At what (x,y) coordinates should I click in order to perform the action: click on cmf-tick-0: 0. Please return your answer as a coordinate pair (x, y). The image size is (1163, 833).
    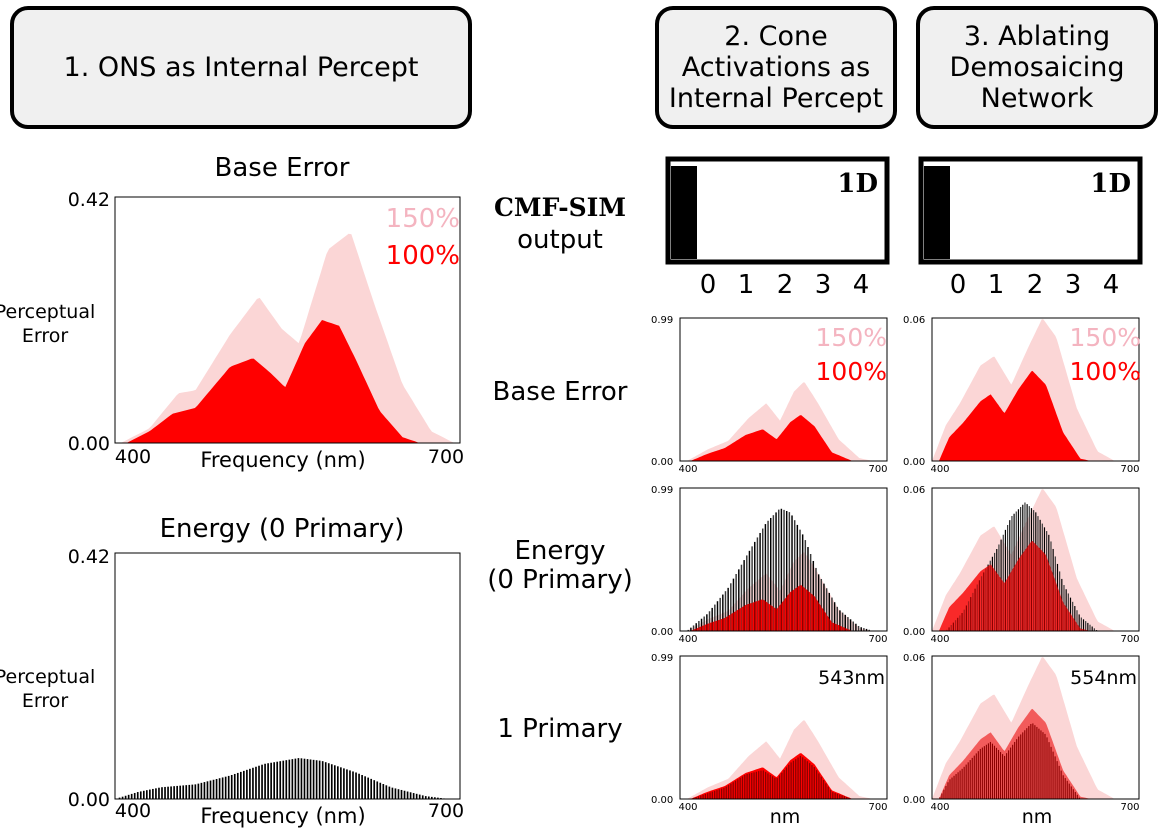
    Looking at the image, I should click on (708, 285).